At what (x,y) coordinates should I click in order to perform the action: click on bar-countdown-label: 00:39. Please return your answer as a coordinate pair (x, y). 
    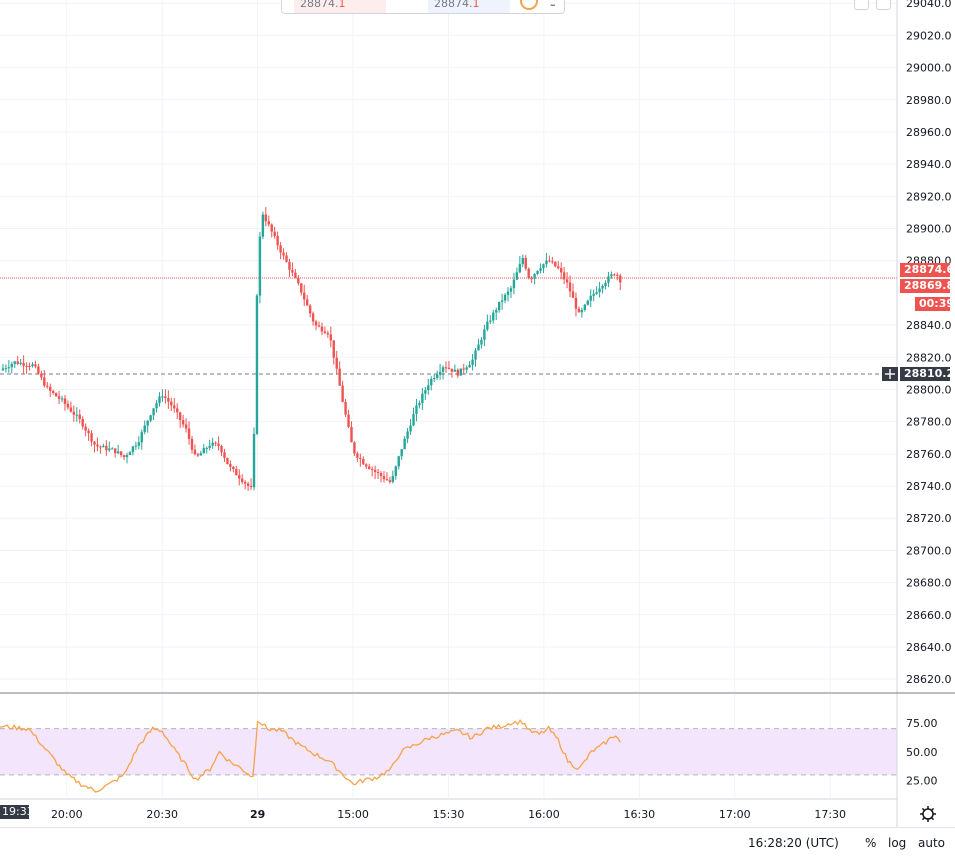
    Looking at the image, I should click on (934, 304).